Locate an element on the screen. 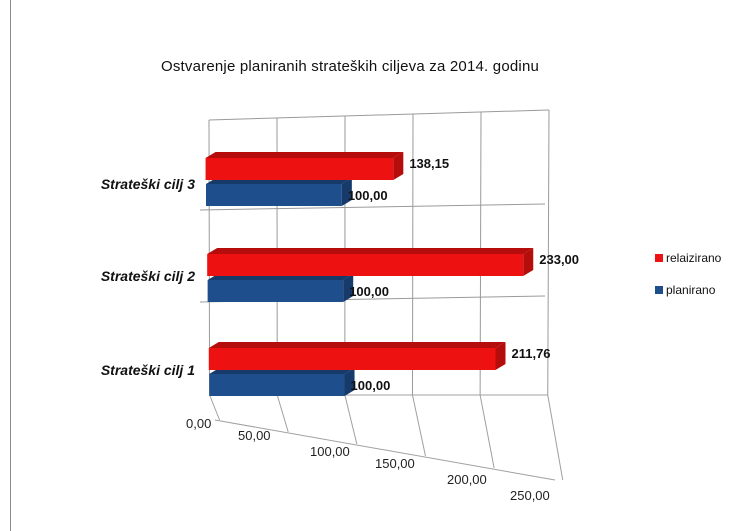 This screenshot has height=531, width=753. data-label-realized-2: 211,76 is located at coordinates (530, 353).